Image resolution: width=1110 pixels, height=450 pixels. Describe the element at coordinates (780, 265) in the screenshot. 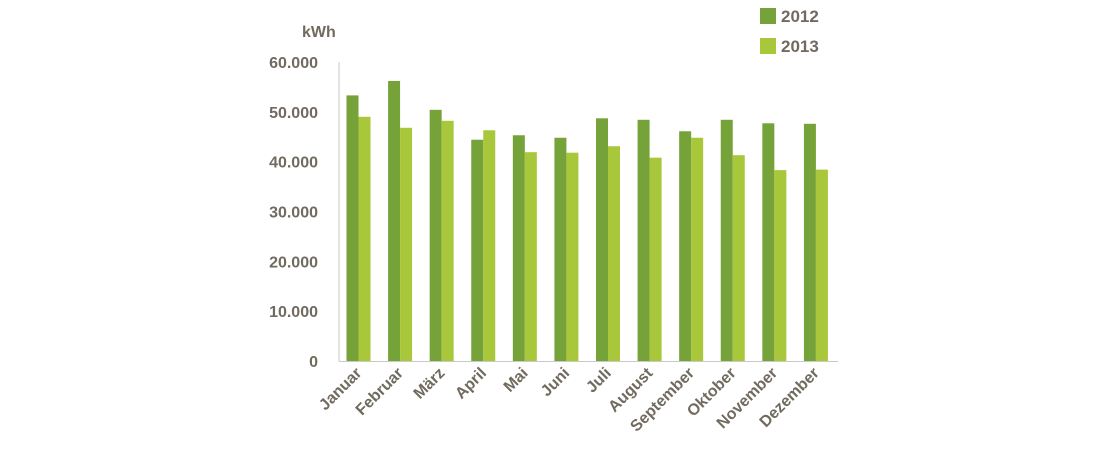

I see `bar-2013-november` at that location.